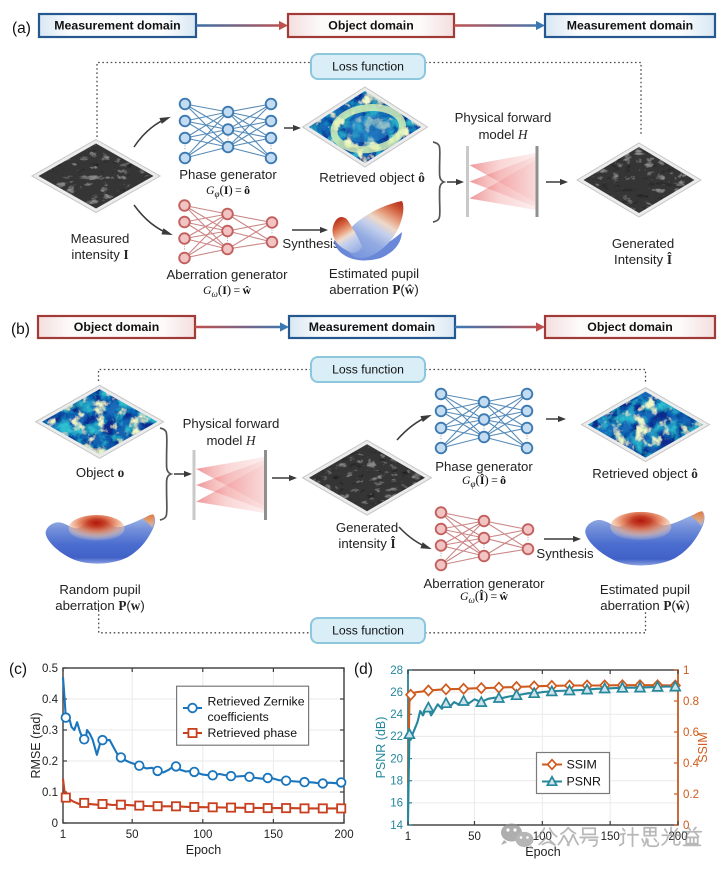  Describe the element at coordinates (99, 605) in the screenshot. I see `svg-text: aberration P(w)` at that location.